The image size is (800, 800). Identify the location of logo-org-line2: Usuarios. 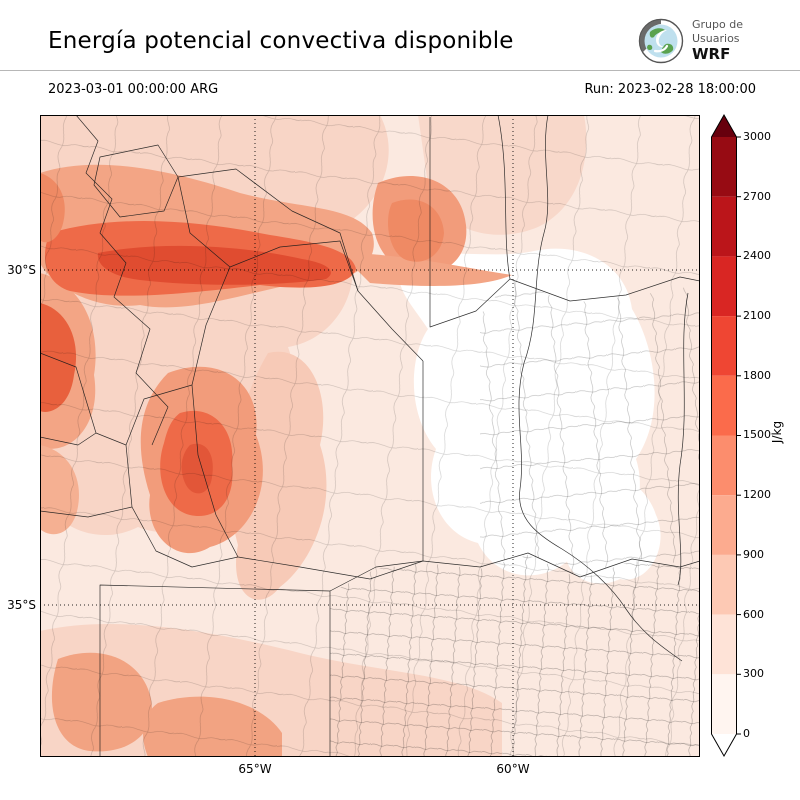
(716, 38).